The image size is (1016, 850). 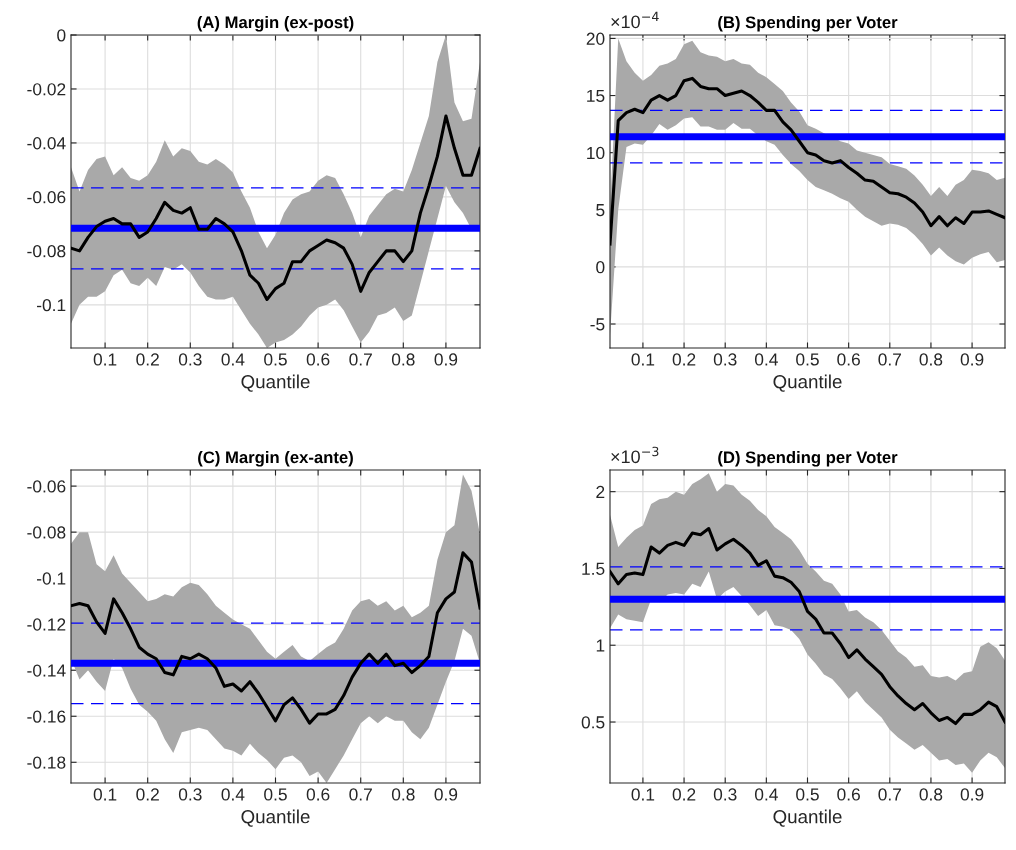 I want to click on chart-title: (D) Spending per Voter, so click(x=808, y=458).